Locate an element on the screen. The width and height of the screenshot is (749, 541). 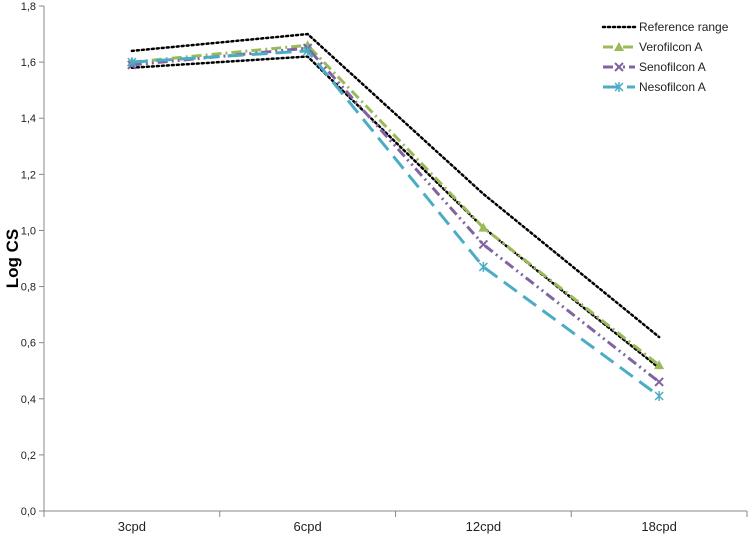
y-tick-label: 1,6 is located at coordinates (28, 63).